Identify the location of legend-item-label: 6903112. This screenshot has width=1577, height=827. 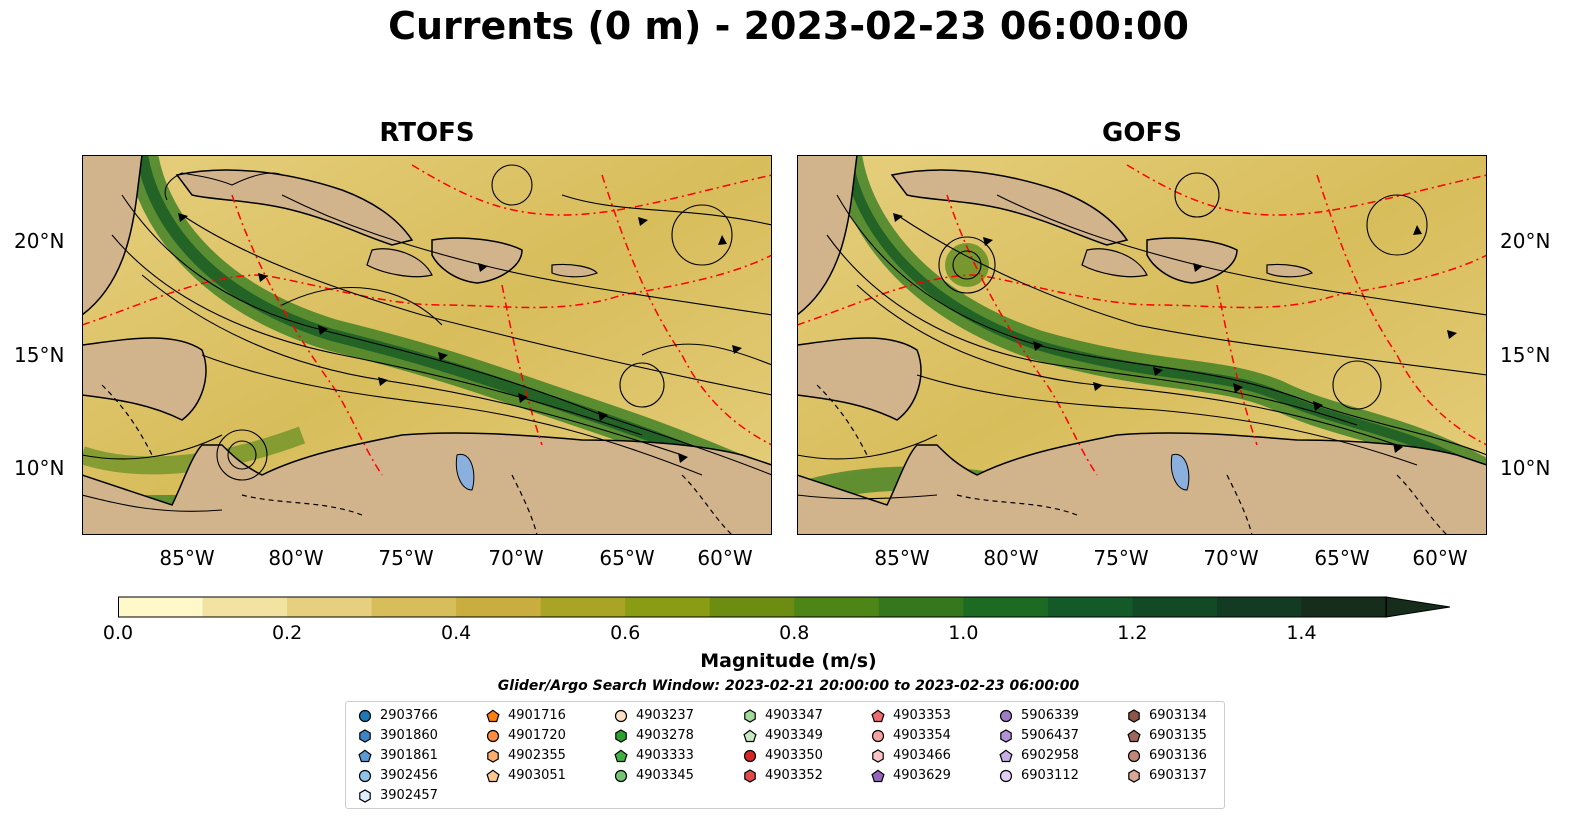
(1050, 775).